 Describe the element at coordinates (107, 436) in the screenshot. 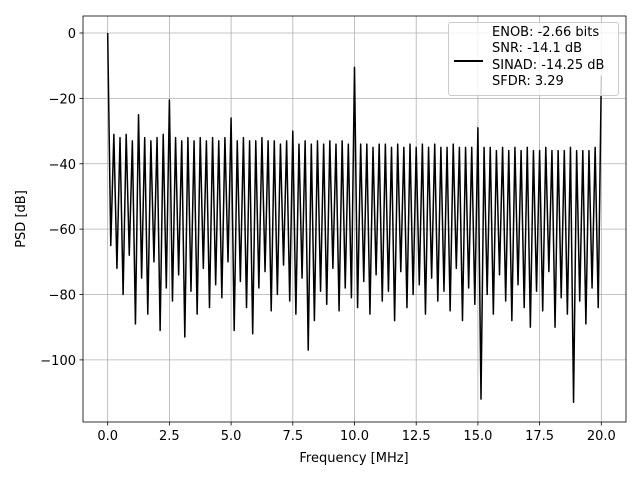

I see `x-tick-label: 0.0` at that location.